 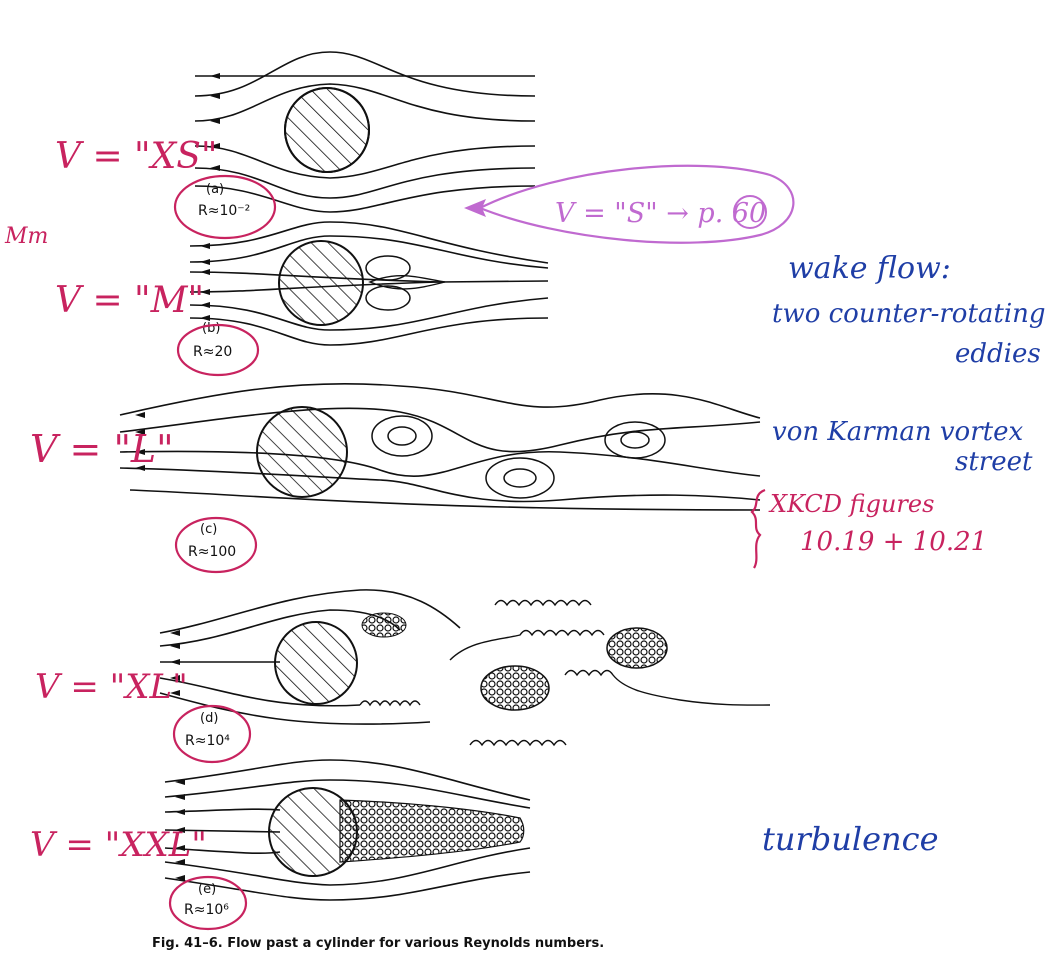 What do you see at coordinates (313, 832) in the screenshot?
I see `cylinder-e` at bounding box center [313, 832].